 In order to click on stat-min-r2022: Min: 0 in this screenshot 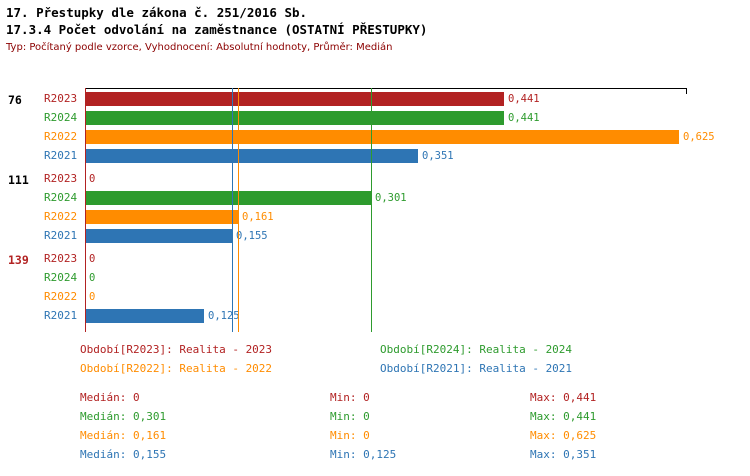, I will do `click(350, 435)`.